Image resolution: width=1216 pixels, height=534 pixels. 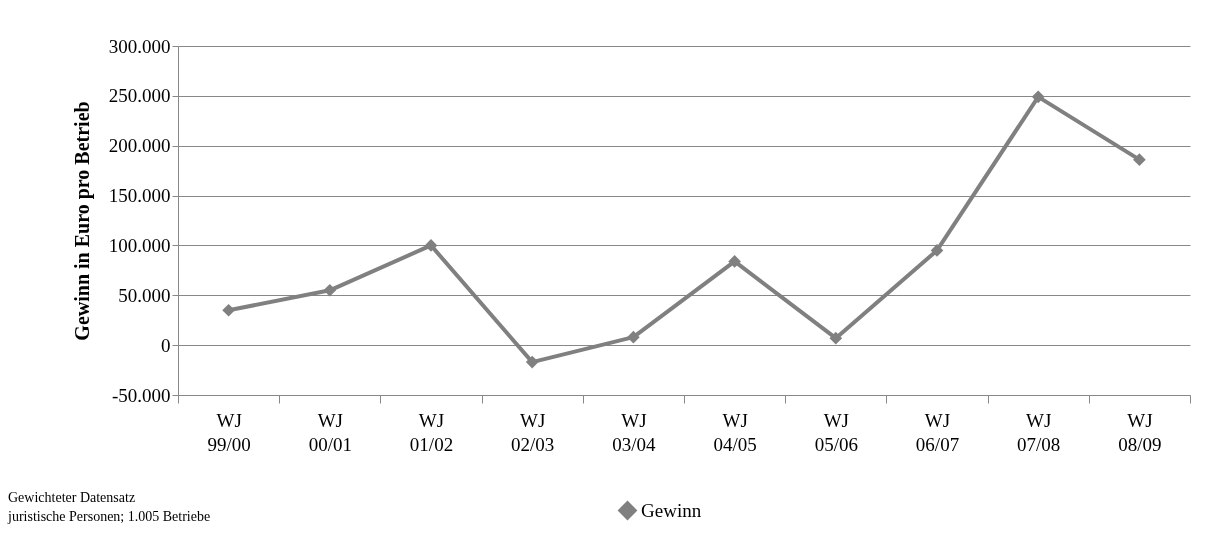 I want to click on y-tick-label: 0, so click(x=166, y=345).